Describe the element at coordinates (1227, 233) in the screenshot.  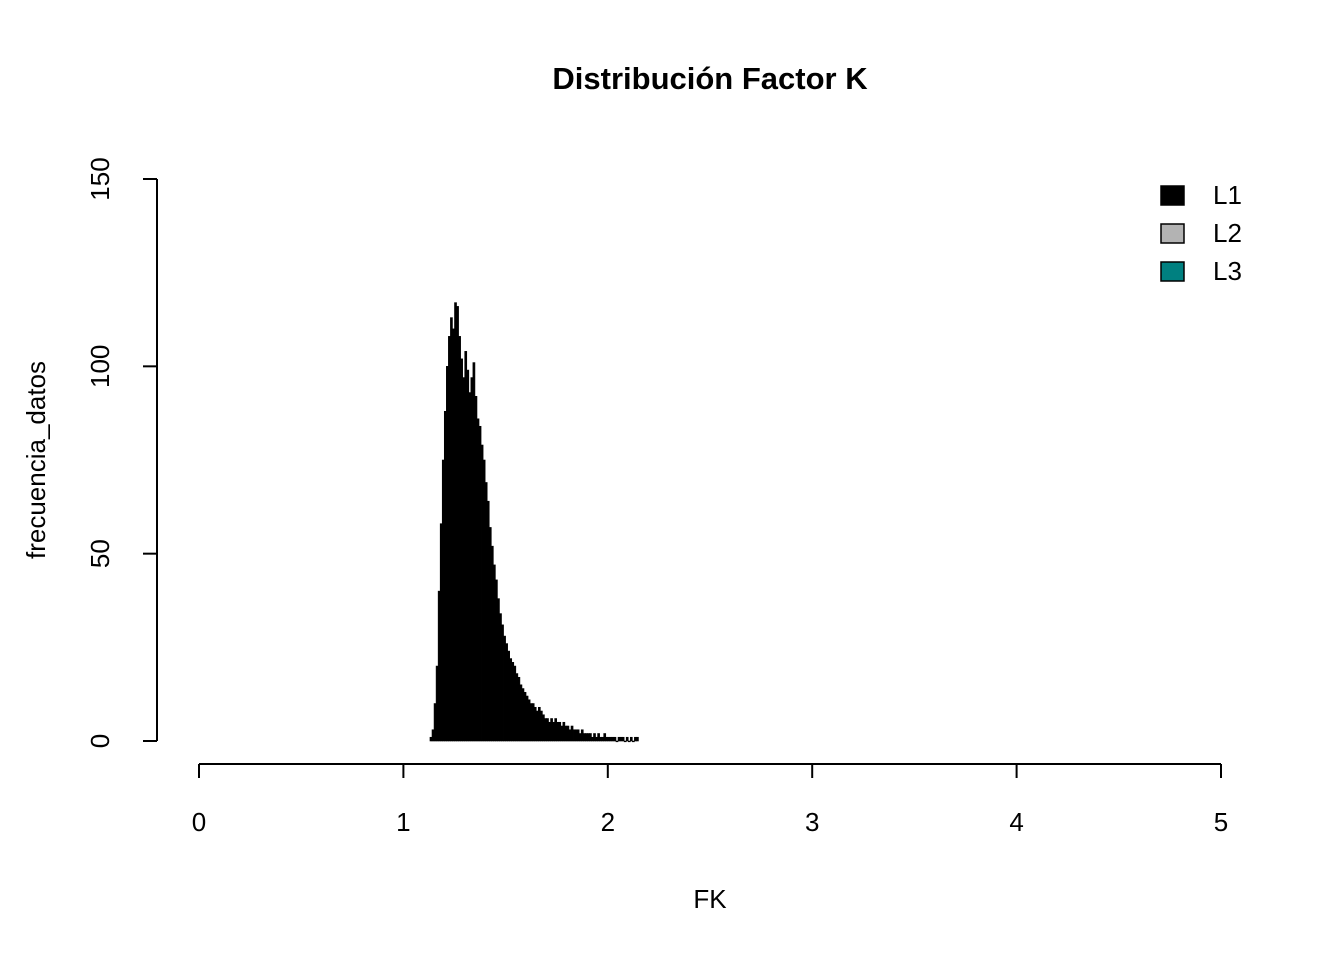
I see `legend-label: L2` at that location.